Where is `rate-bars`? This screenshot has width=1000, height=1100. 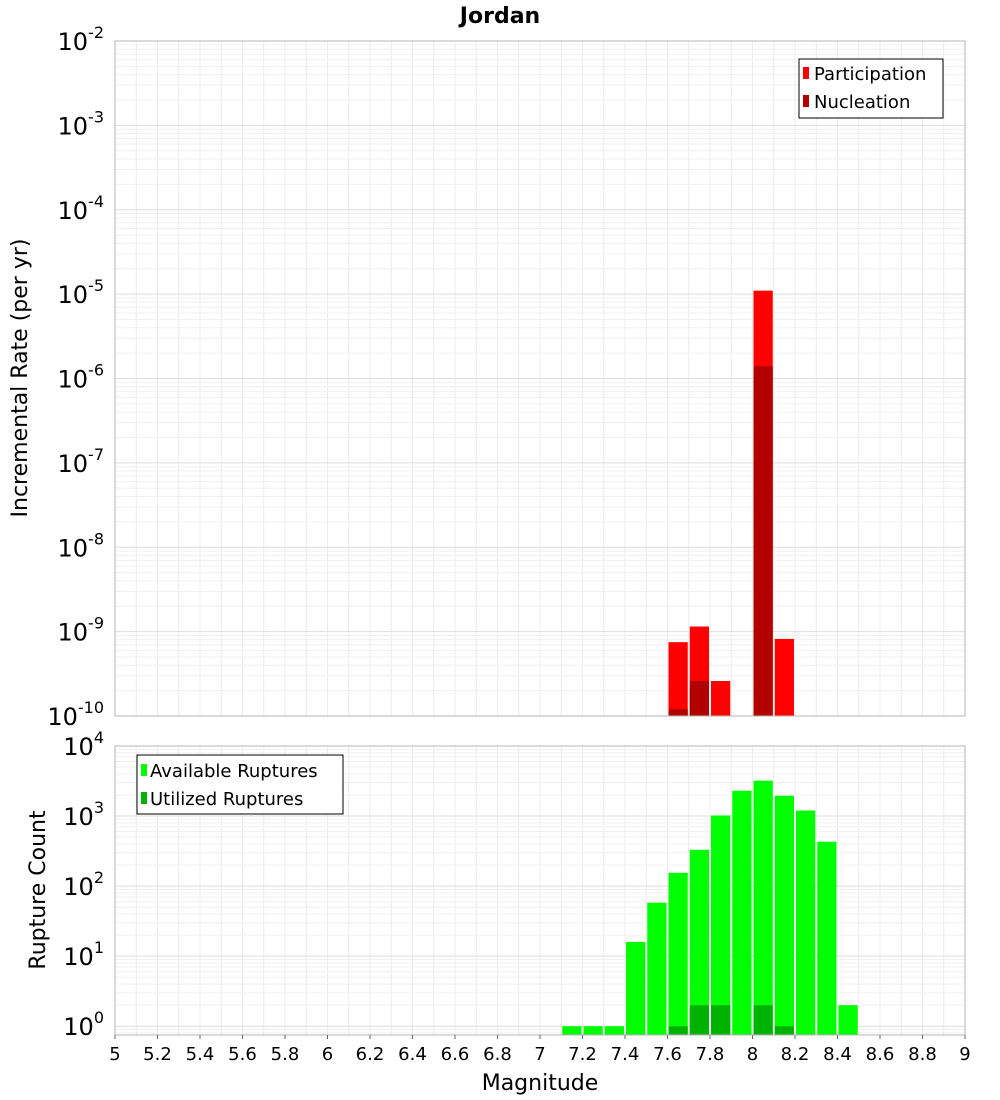 rate-bars is located at coordinates (731, 503).